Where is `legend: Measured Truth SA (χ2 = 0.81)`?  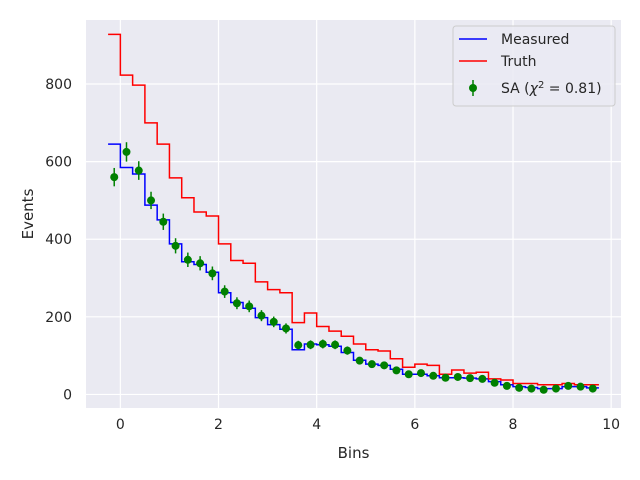 legend: Measured Truth SA (χ2 = 0.81) is located at coordinates (534, 66).